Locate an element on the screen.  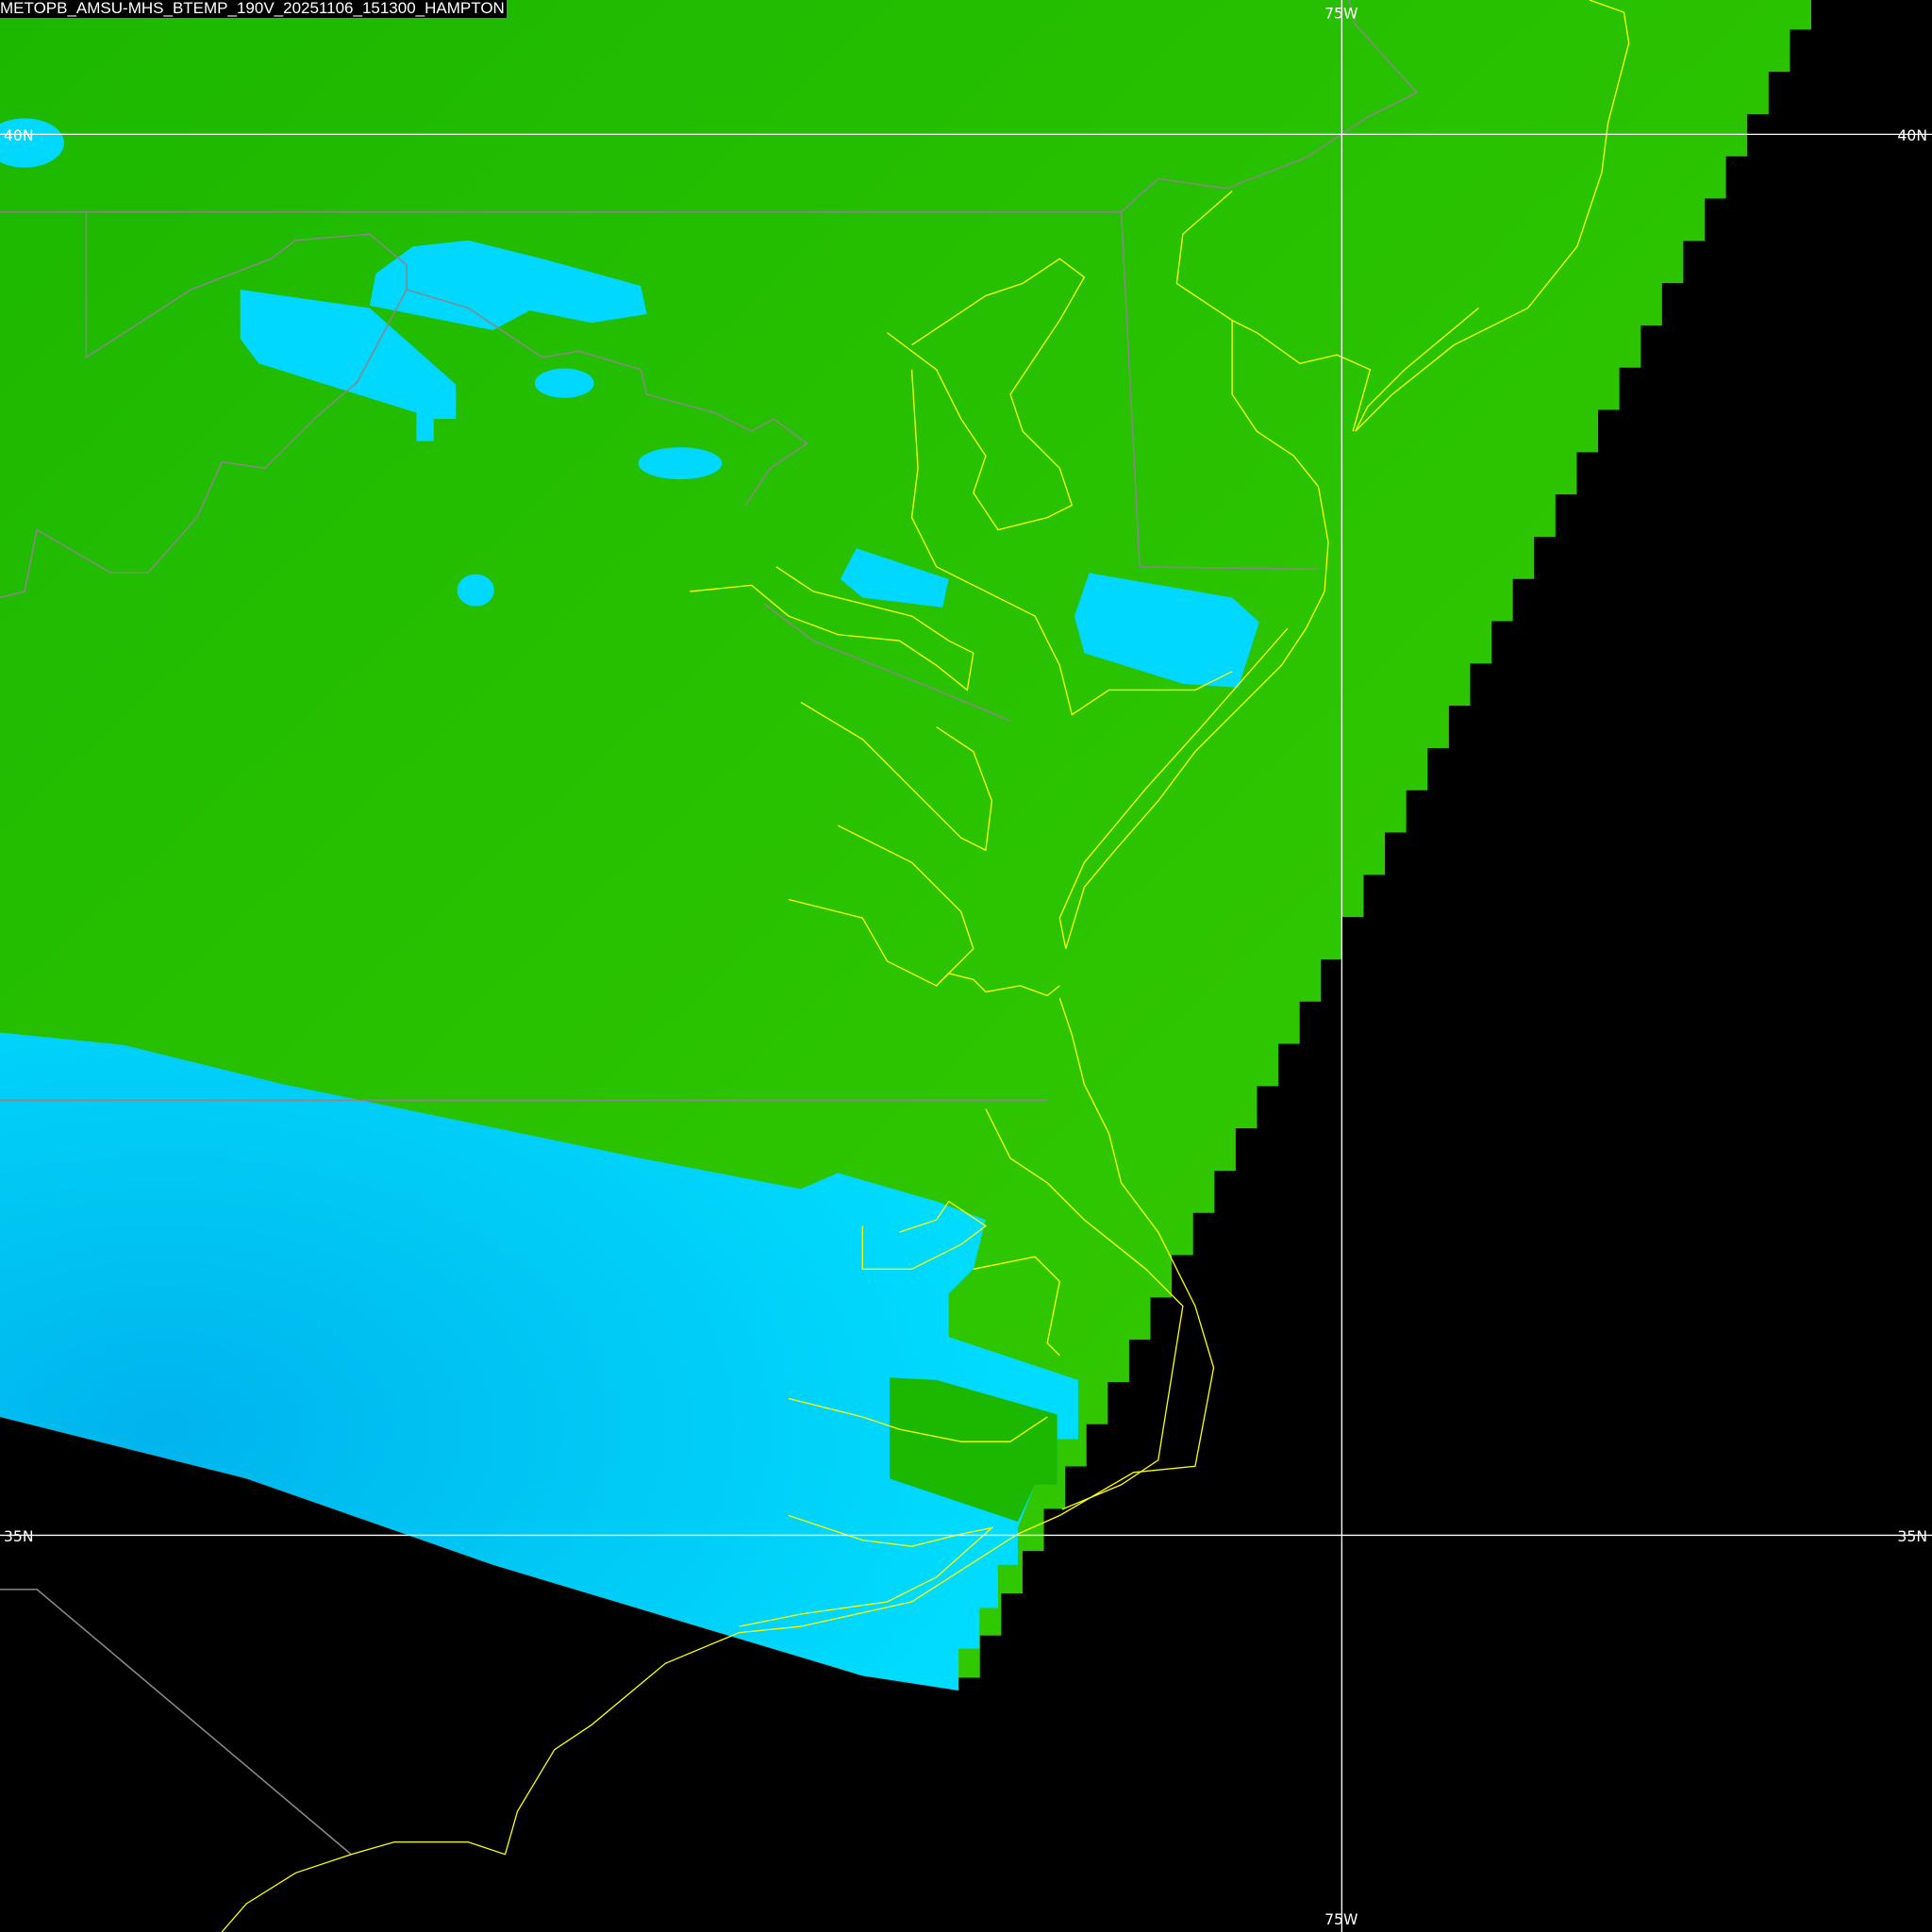
lon-label-top: 75W is located at coordinates (1341, 14).